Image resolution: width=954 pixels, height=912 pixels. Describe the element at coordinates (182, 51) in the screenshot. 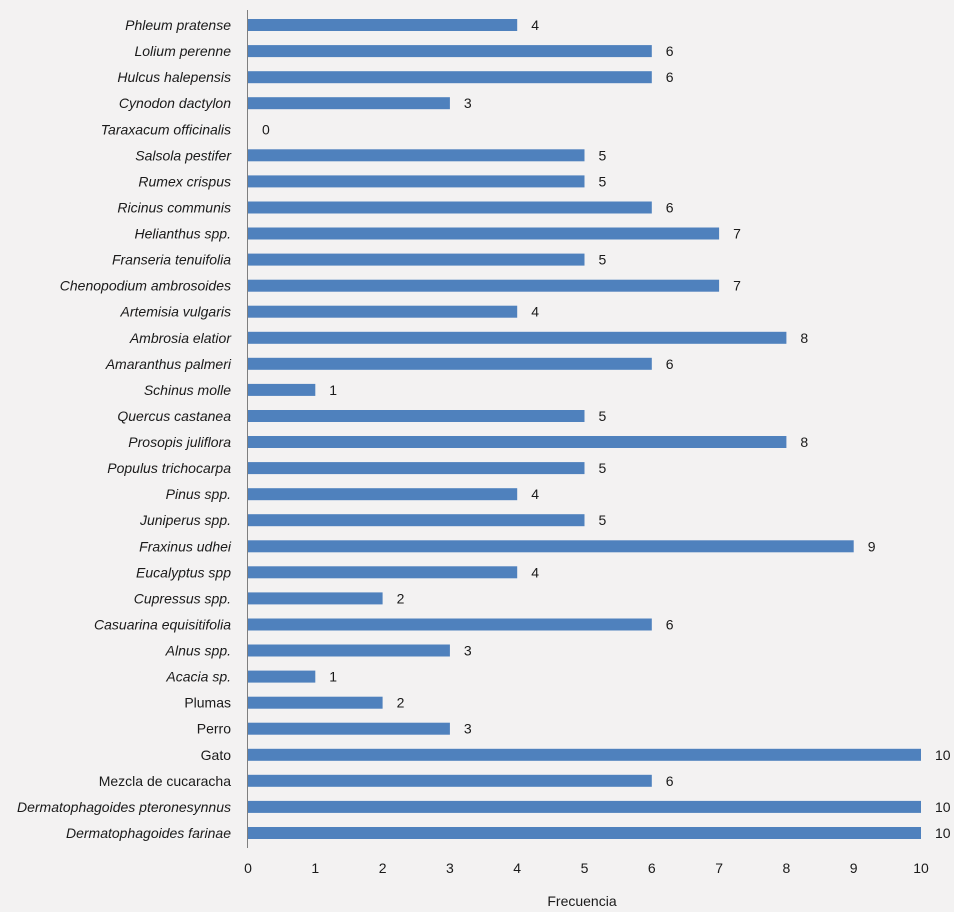

I see `category-label: Lolium perenne` at that location.